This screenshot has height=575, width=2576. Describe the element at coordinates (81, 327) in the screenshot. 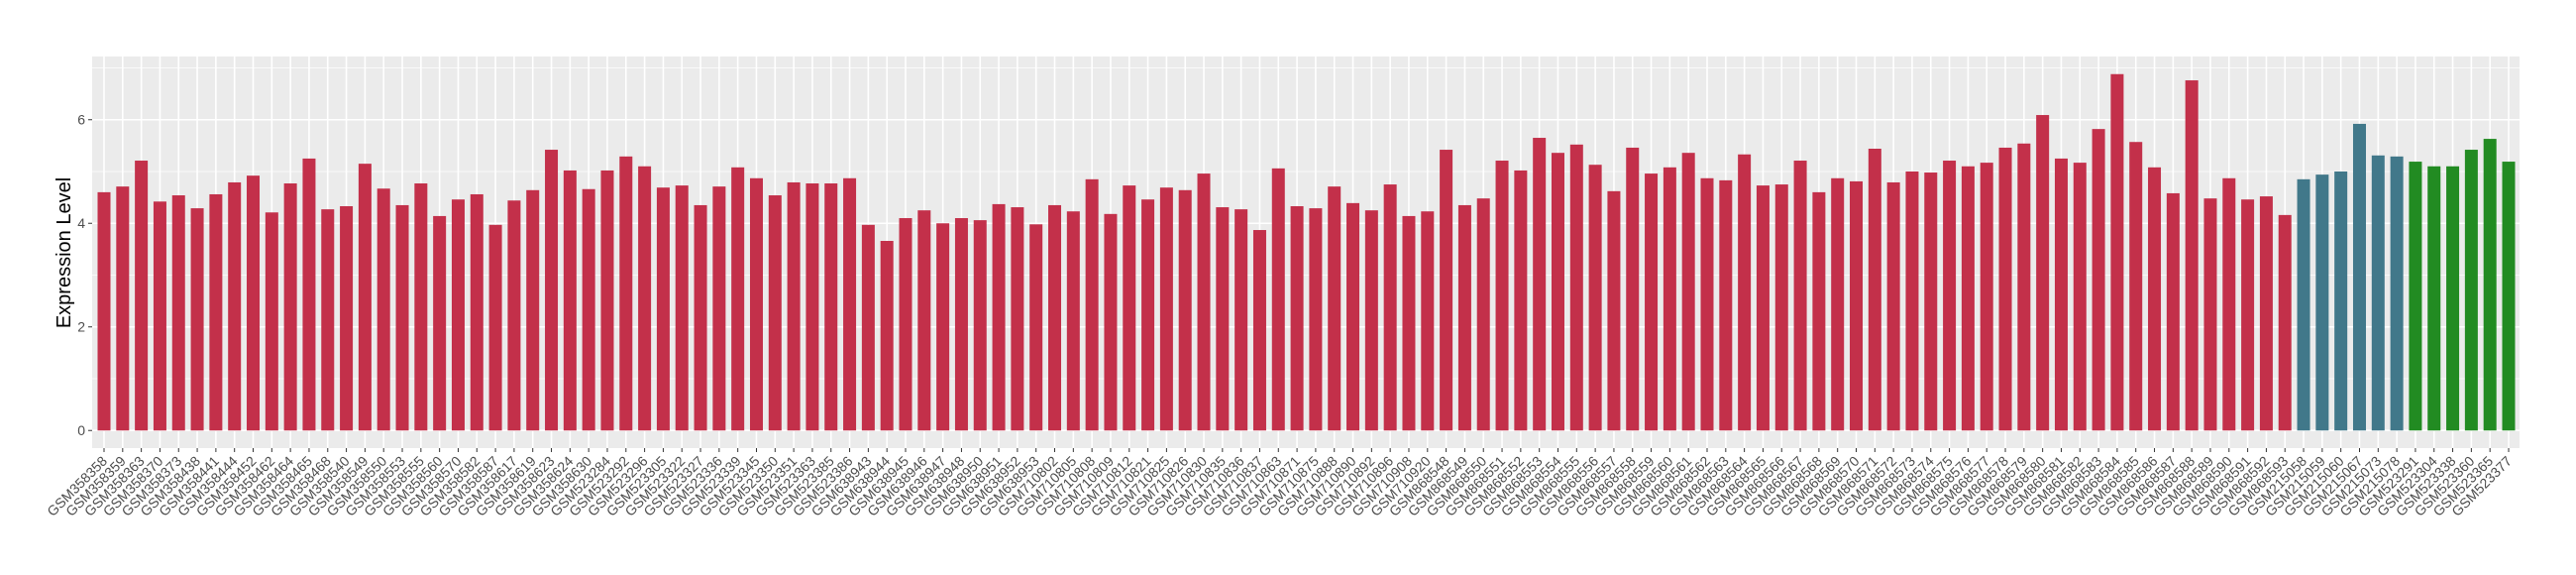

I see `y-tick-label: 2` at that location.